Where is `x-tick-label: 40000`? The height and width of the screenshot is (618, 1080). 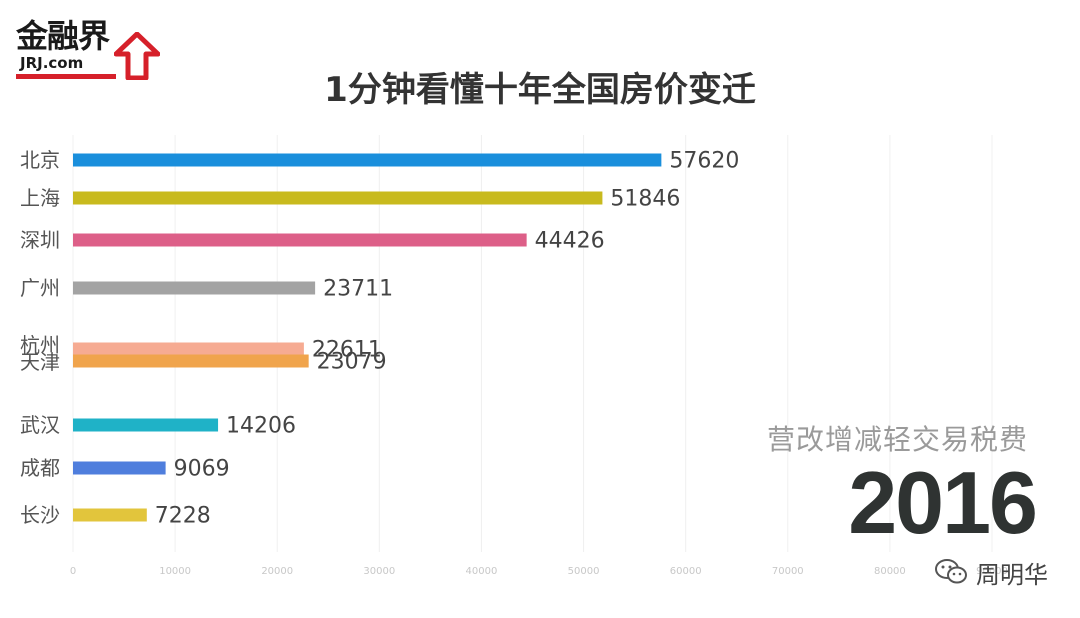 x-tick-label: 40000 is located at coordinates (482, 571).